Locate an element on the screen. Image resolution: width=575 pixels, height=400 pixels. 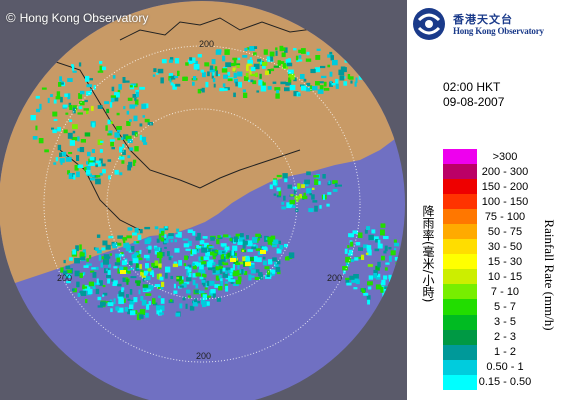
legend-title-english-wrap: Rainfall Rate (mm/h) is located at coordinates (549, 275).